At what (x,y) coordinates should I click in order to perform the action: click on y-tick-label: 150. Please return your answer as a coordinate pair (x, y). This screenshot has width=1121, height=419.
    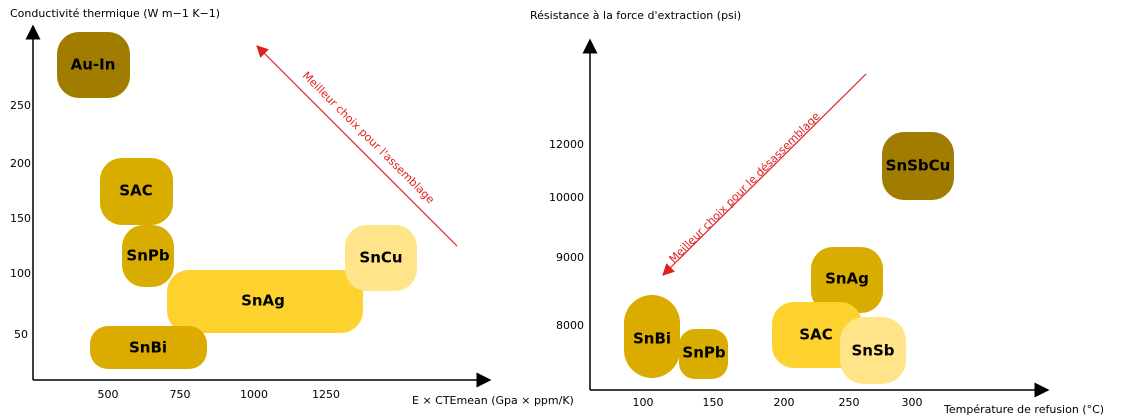
    Looking at the image, I should click on (20, 218).